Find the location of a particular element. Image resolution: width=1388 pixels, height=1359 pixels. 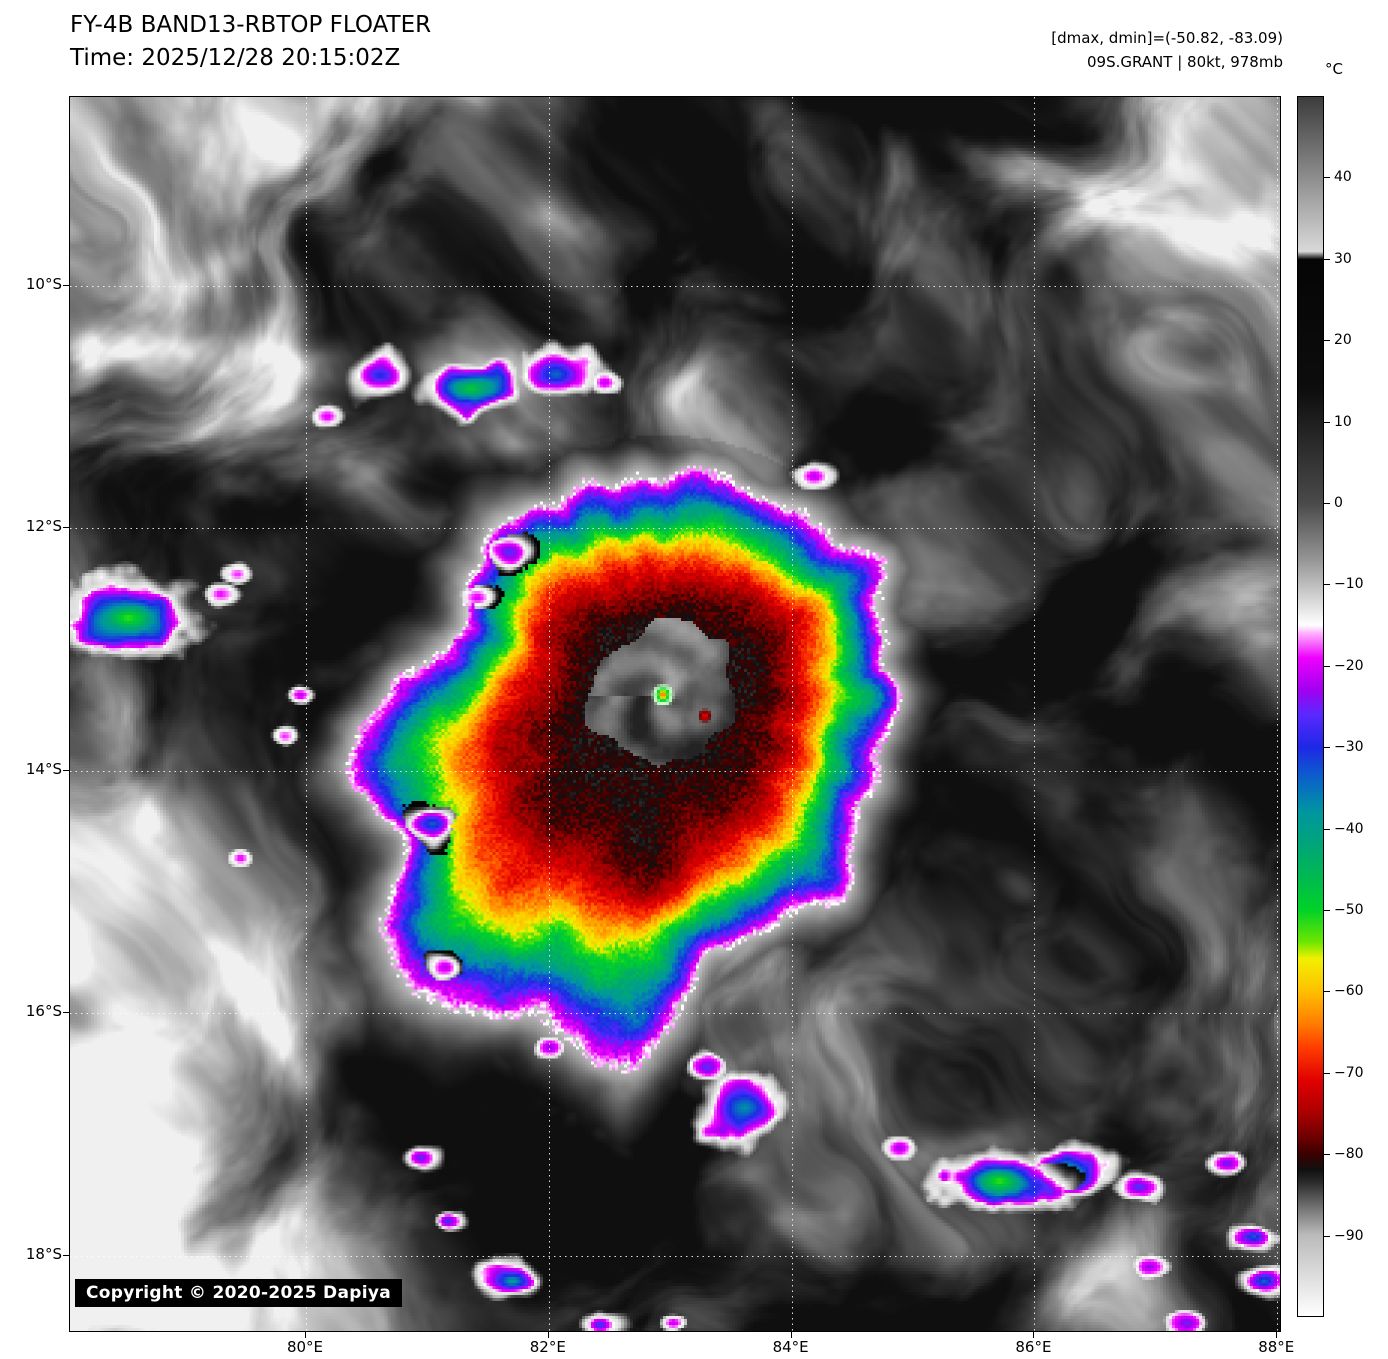

colorbar-tick-label: −70 is located at coordinates (1349, 1072).